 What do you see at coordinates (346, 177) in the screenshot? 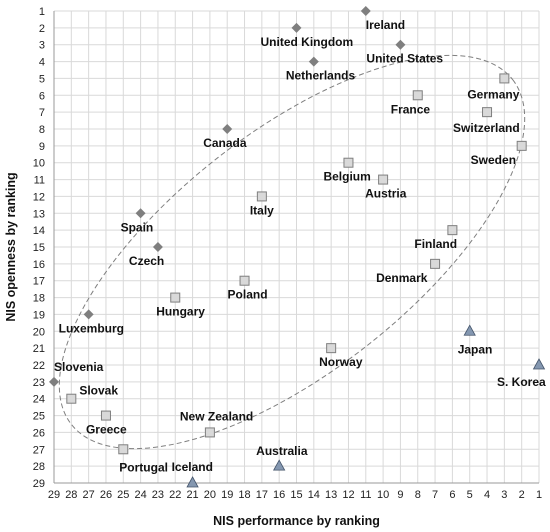
I see `label-belgium: Belgium` at bounding box center [346, 177].